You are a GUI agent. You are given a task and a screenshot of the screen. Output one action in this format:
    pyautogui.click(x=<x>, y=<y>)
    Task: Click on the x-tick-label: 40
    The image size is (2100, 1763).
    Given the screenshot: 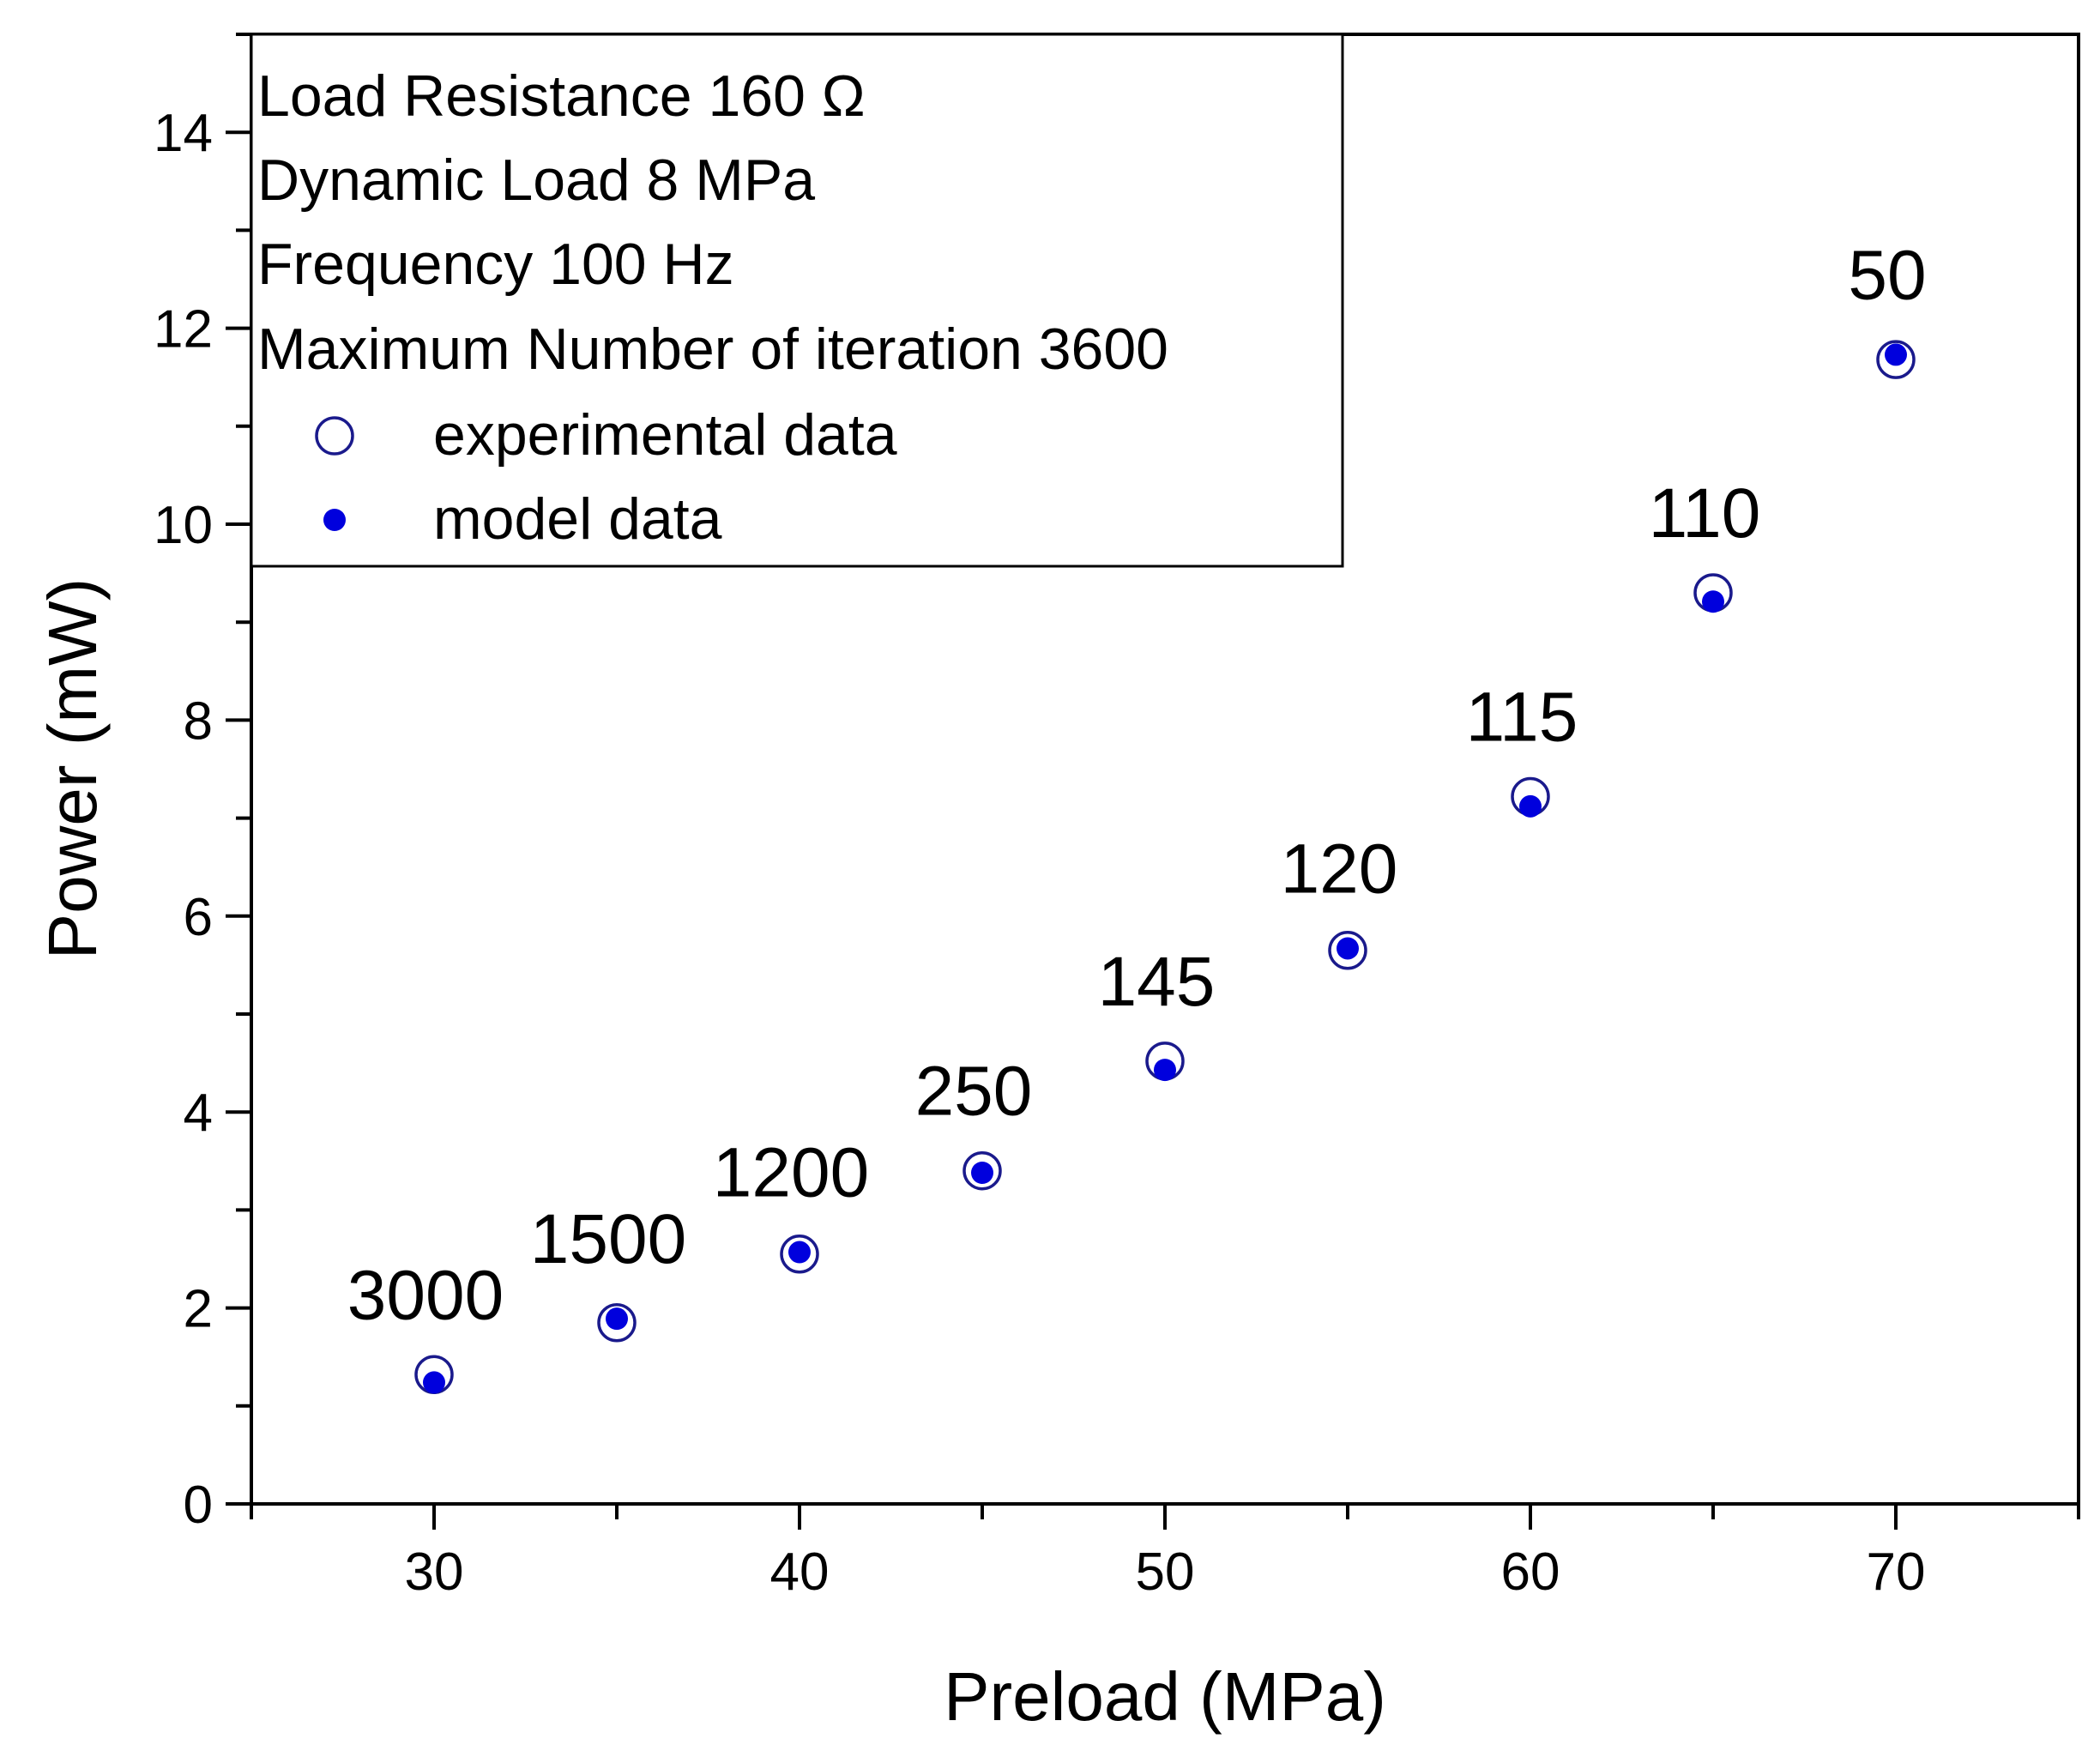 What is the action you would take?
    pyautogui.click(x=800, y=1572)
    